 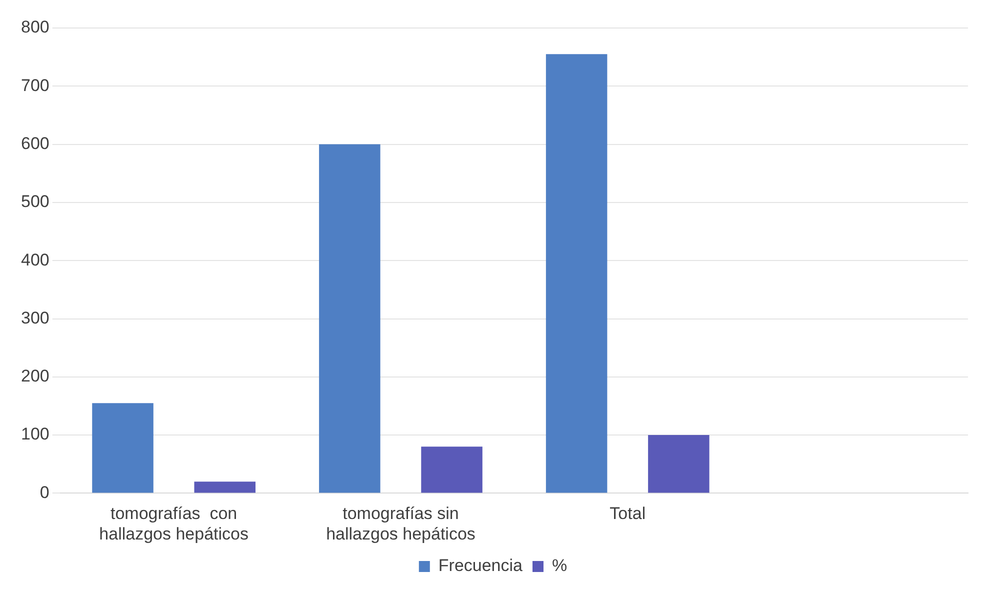 I want to click on y-tick-label: 500, so click(x=35, y=202).